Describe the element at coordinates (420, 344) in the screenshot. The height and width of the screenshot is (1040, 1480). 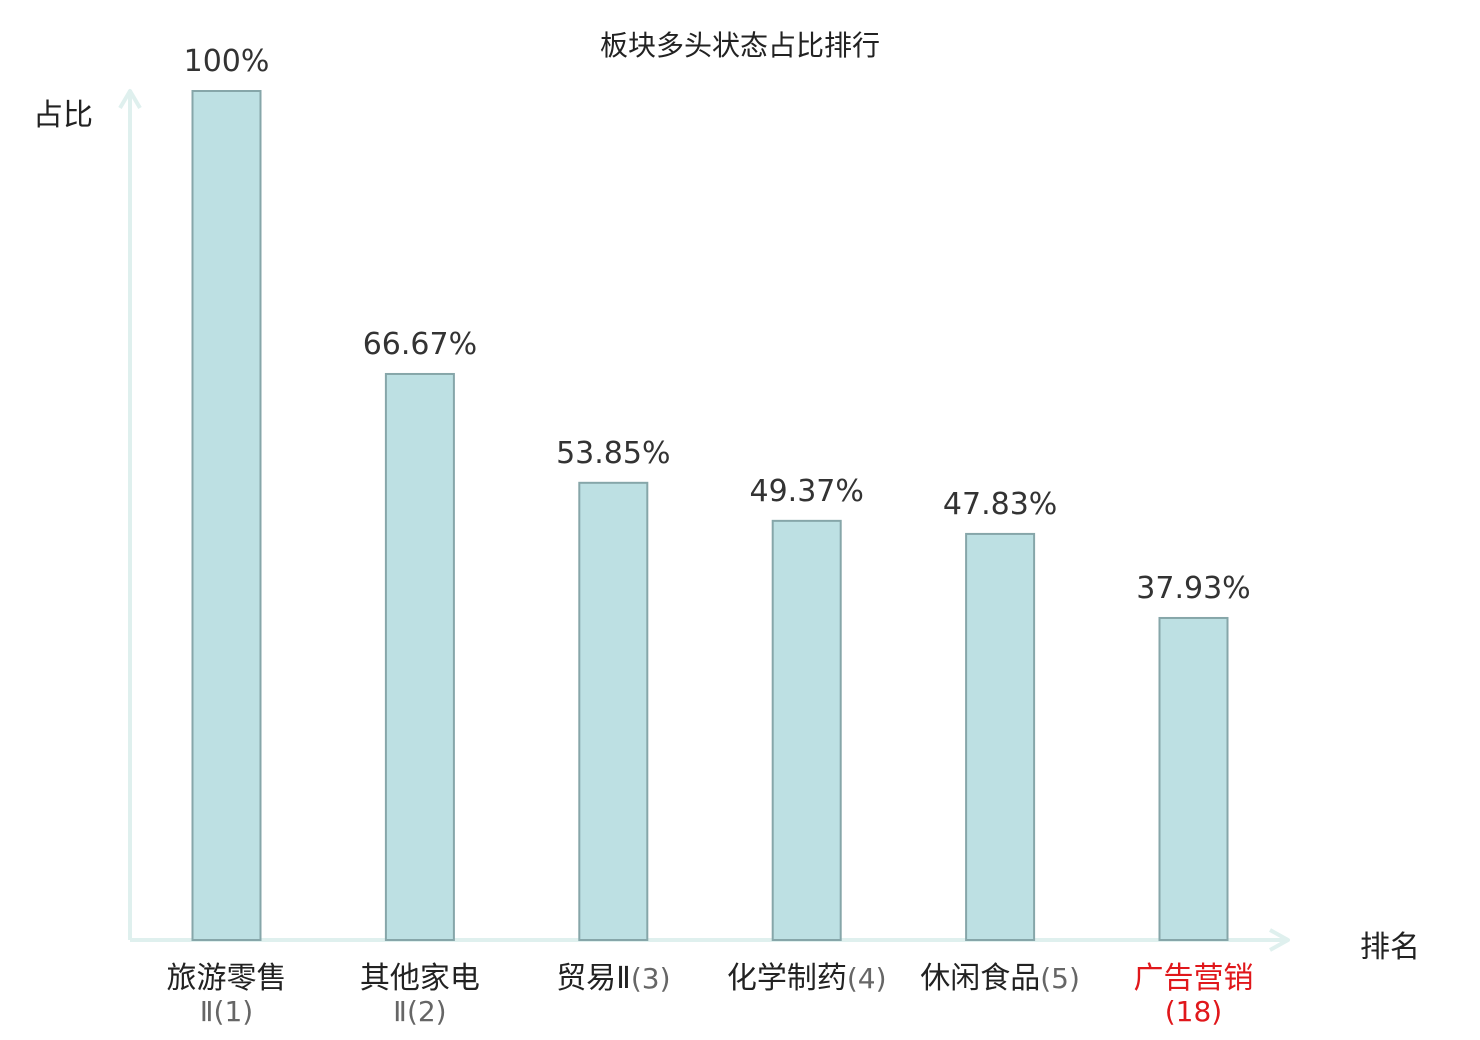
I see `data-label: 66.67%` at that location.